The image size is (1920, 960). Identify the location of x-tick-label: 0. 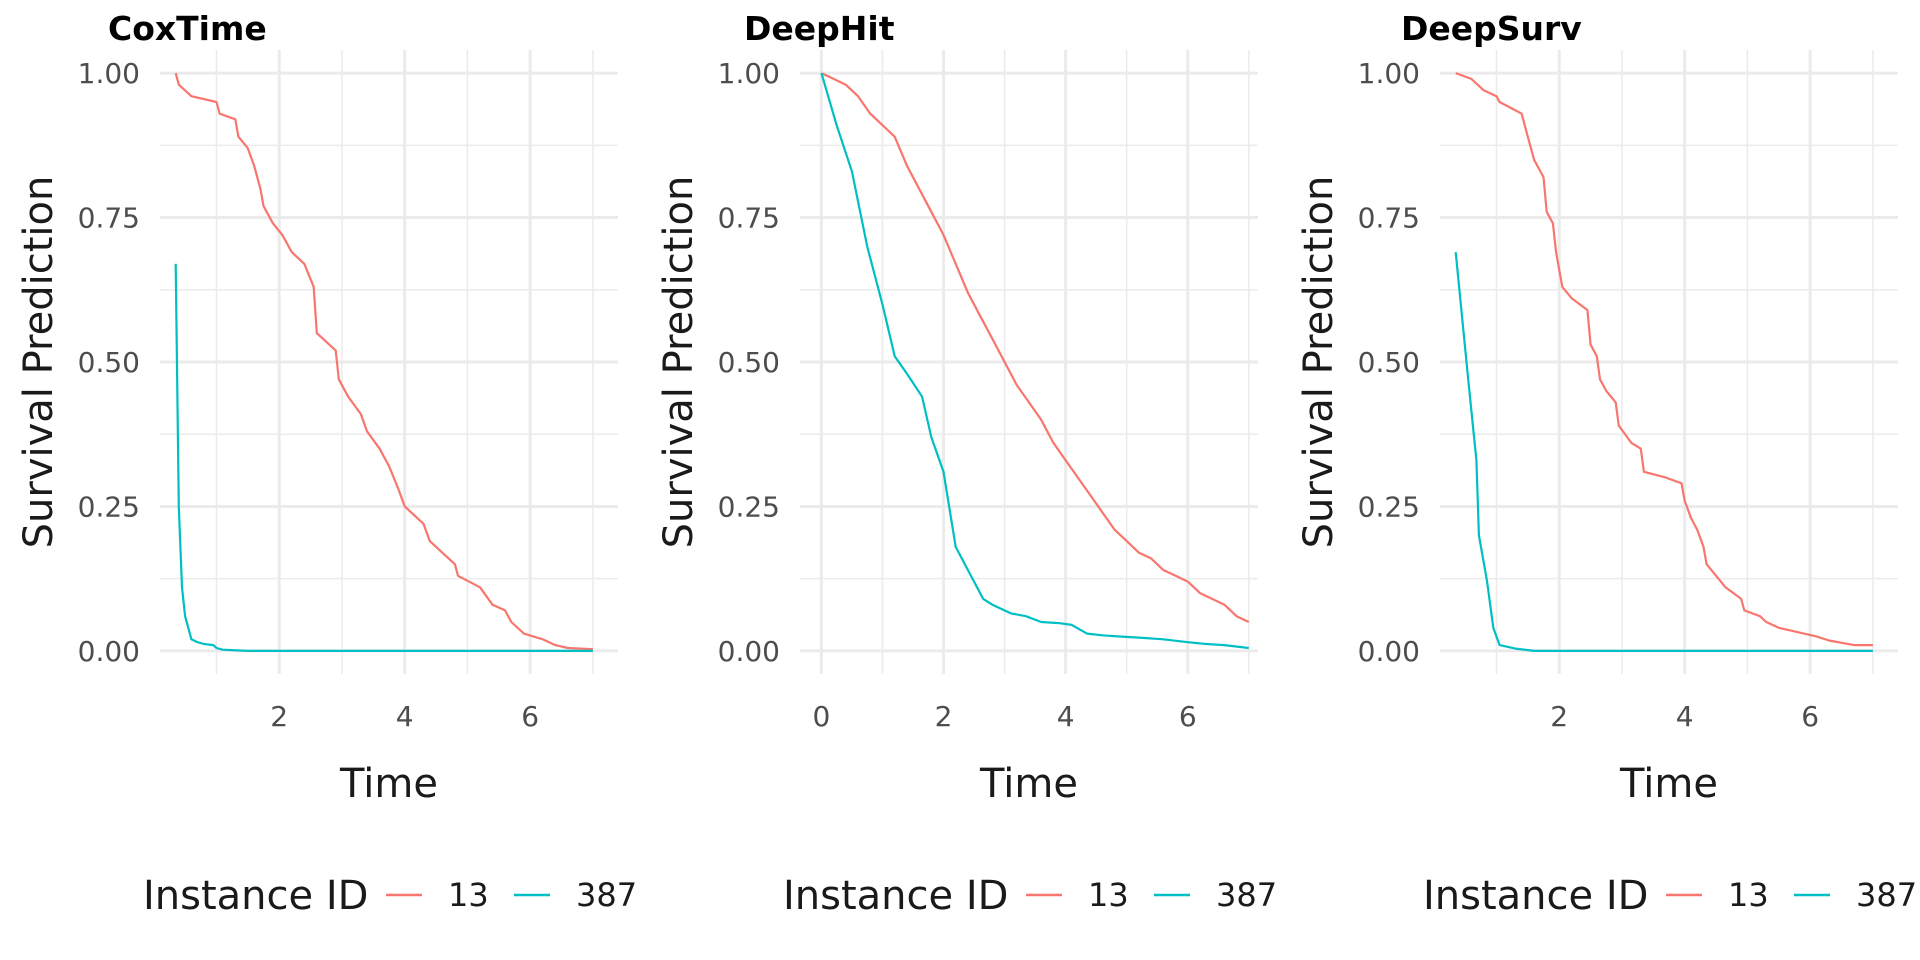
(821, 716).